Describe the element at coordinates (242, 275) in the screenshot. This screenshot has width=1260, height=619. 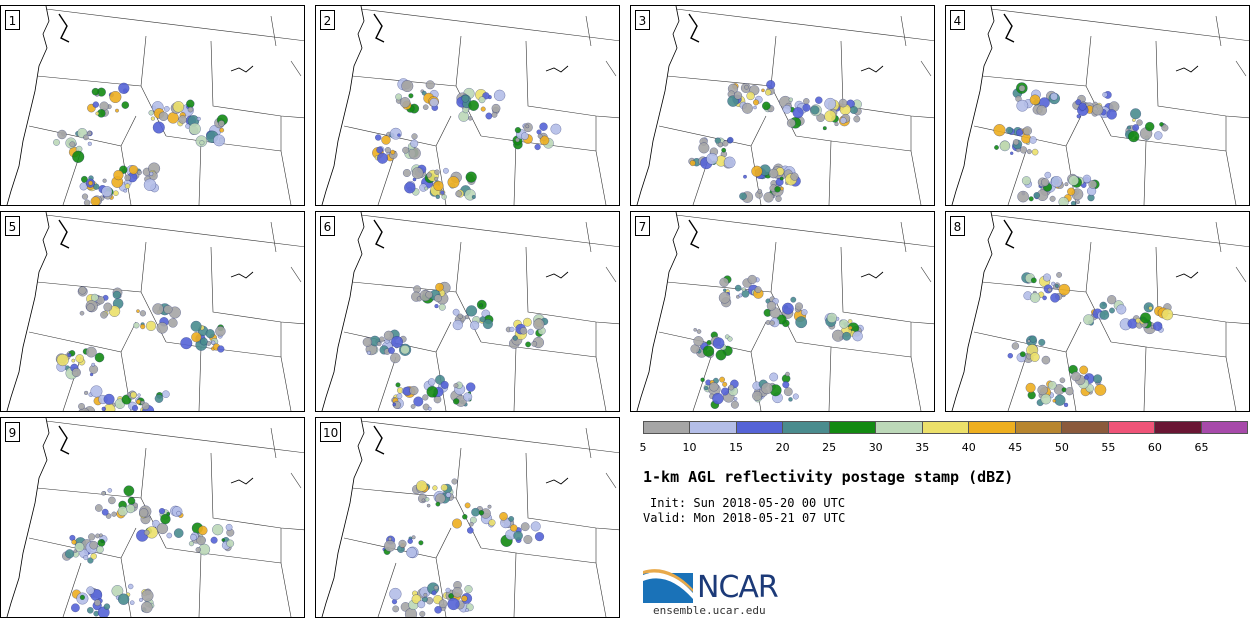
I see `great-salt-lake` at that location.